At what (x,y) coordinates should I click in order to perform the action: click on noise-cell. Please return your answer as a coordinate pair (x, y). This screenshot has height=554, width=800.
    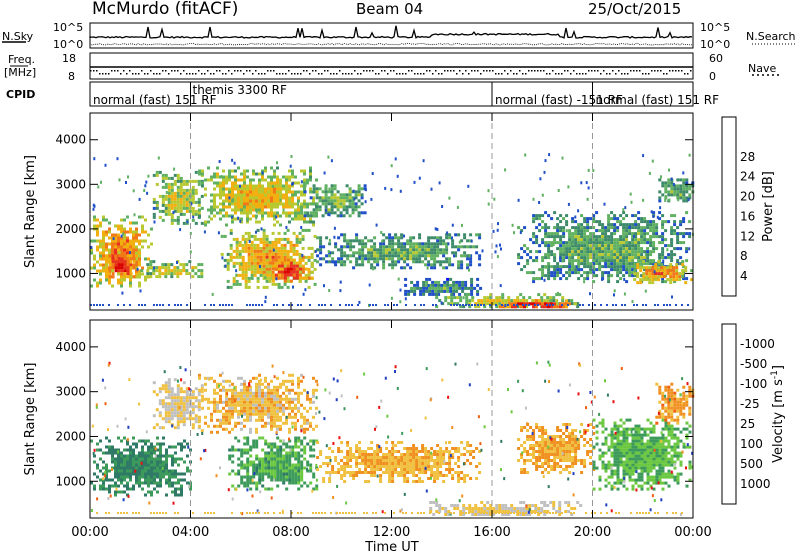
    Looking at the image, I should click on (301, 182).